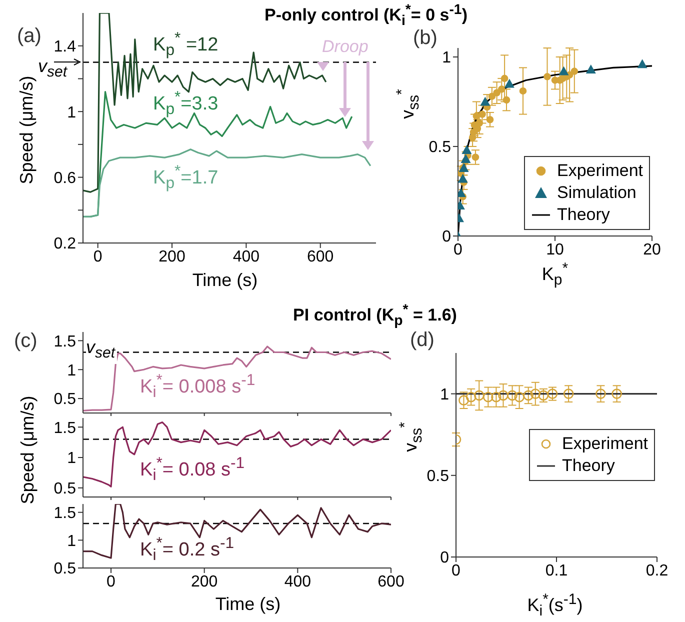  I want to click on series-label: K$_{i}$$^{*}$= 0.2 s$^{-1}$, so click(187, 550).